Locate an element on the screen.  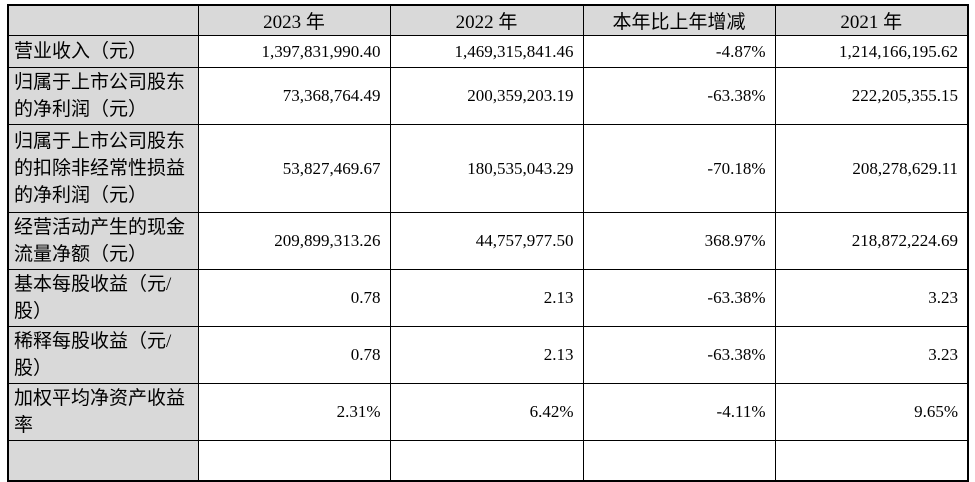
row-label is located at coordinates (103, 460).